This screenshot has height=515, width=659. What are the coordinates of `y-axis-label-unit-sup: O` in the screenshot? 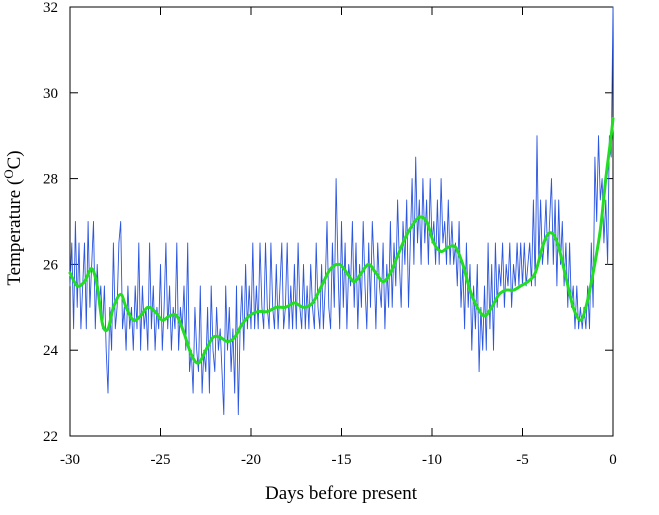 It's located at (8, 173).